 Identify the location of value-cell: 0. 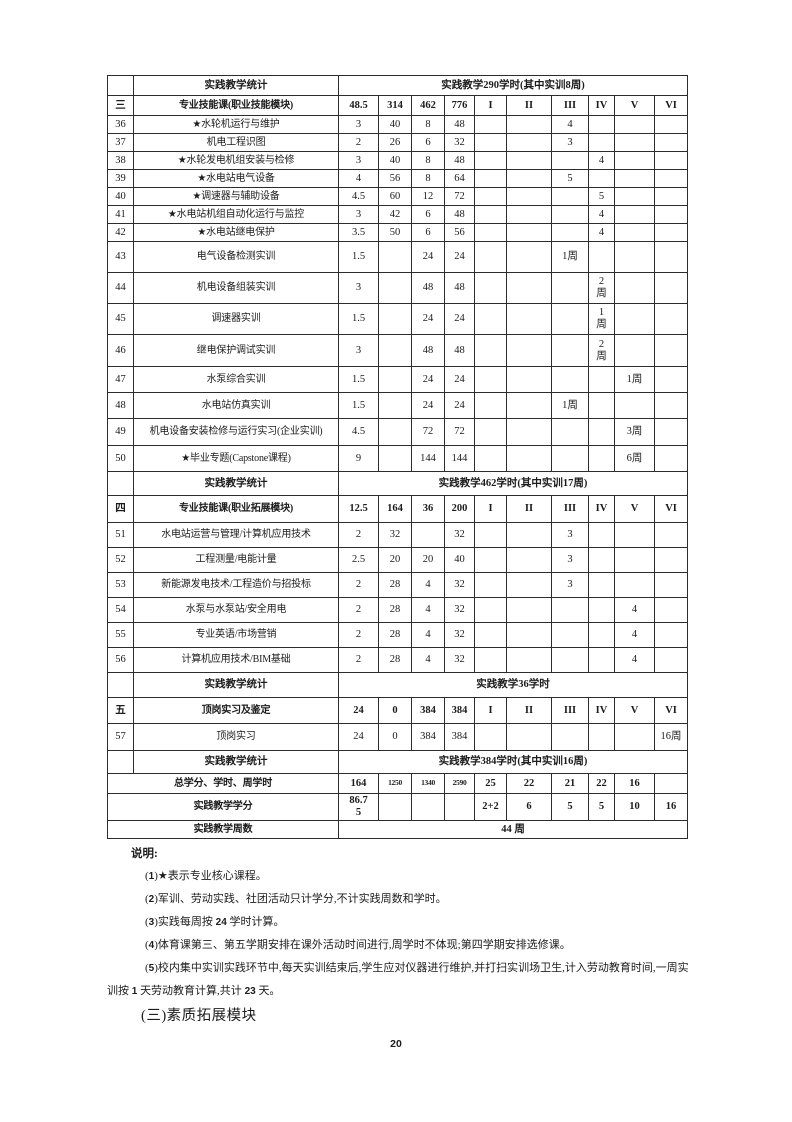
(395, 710).